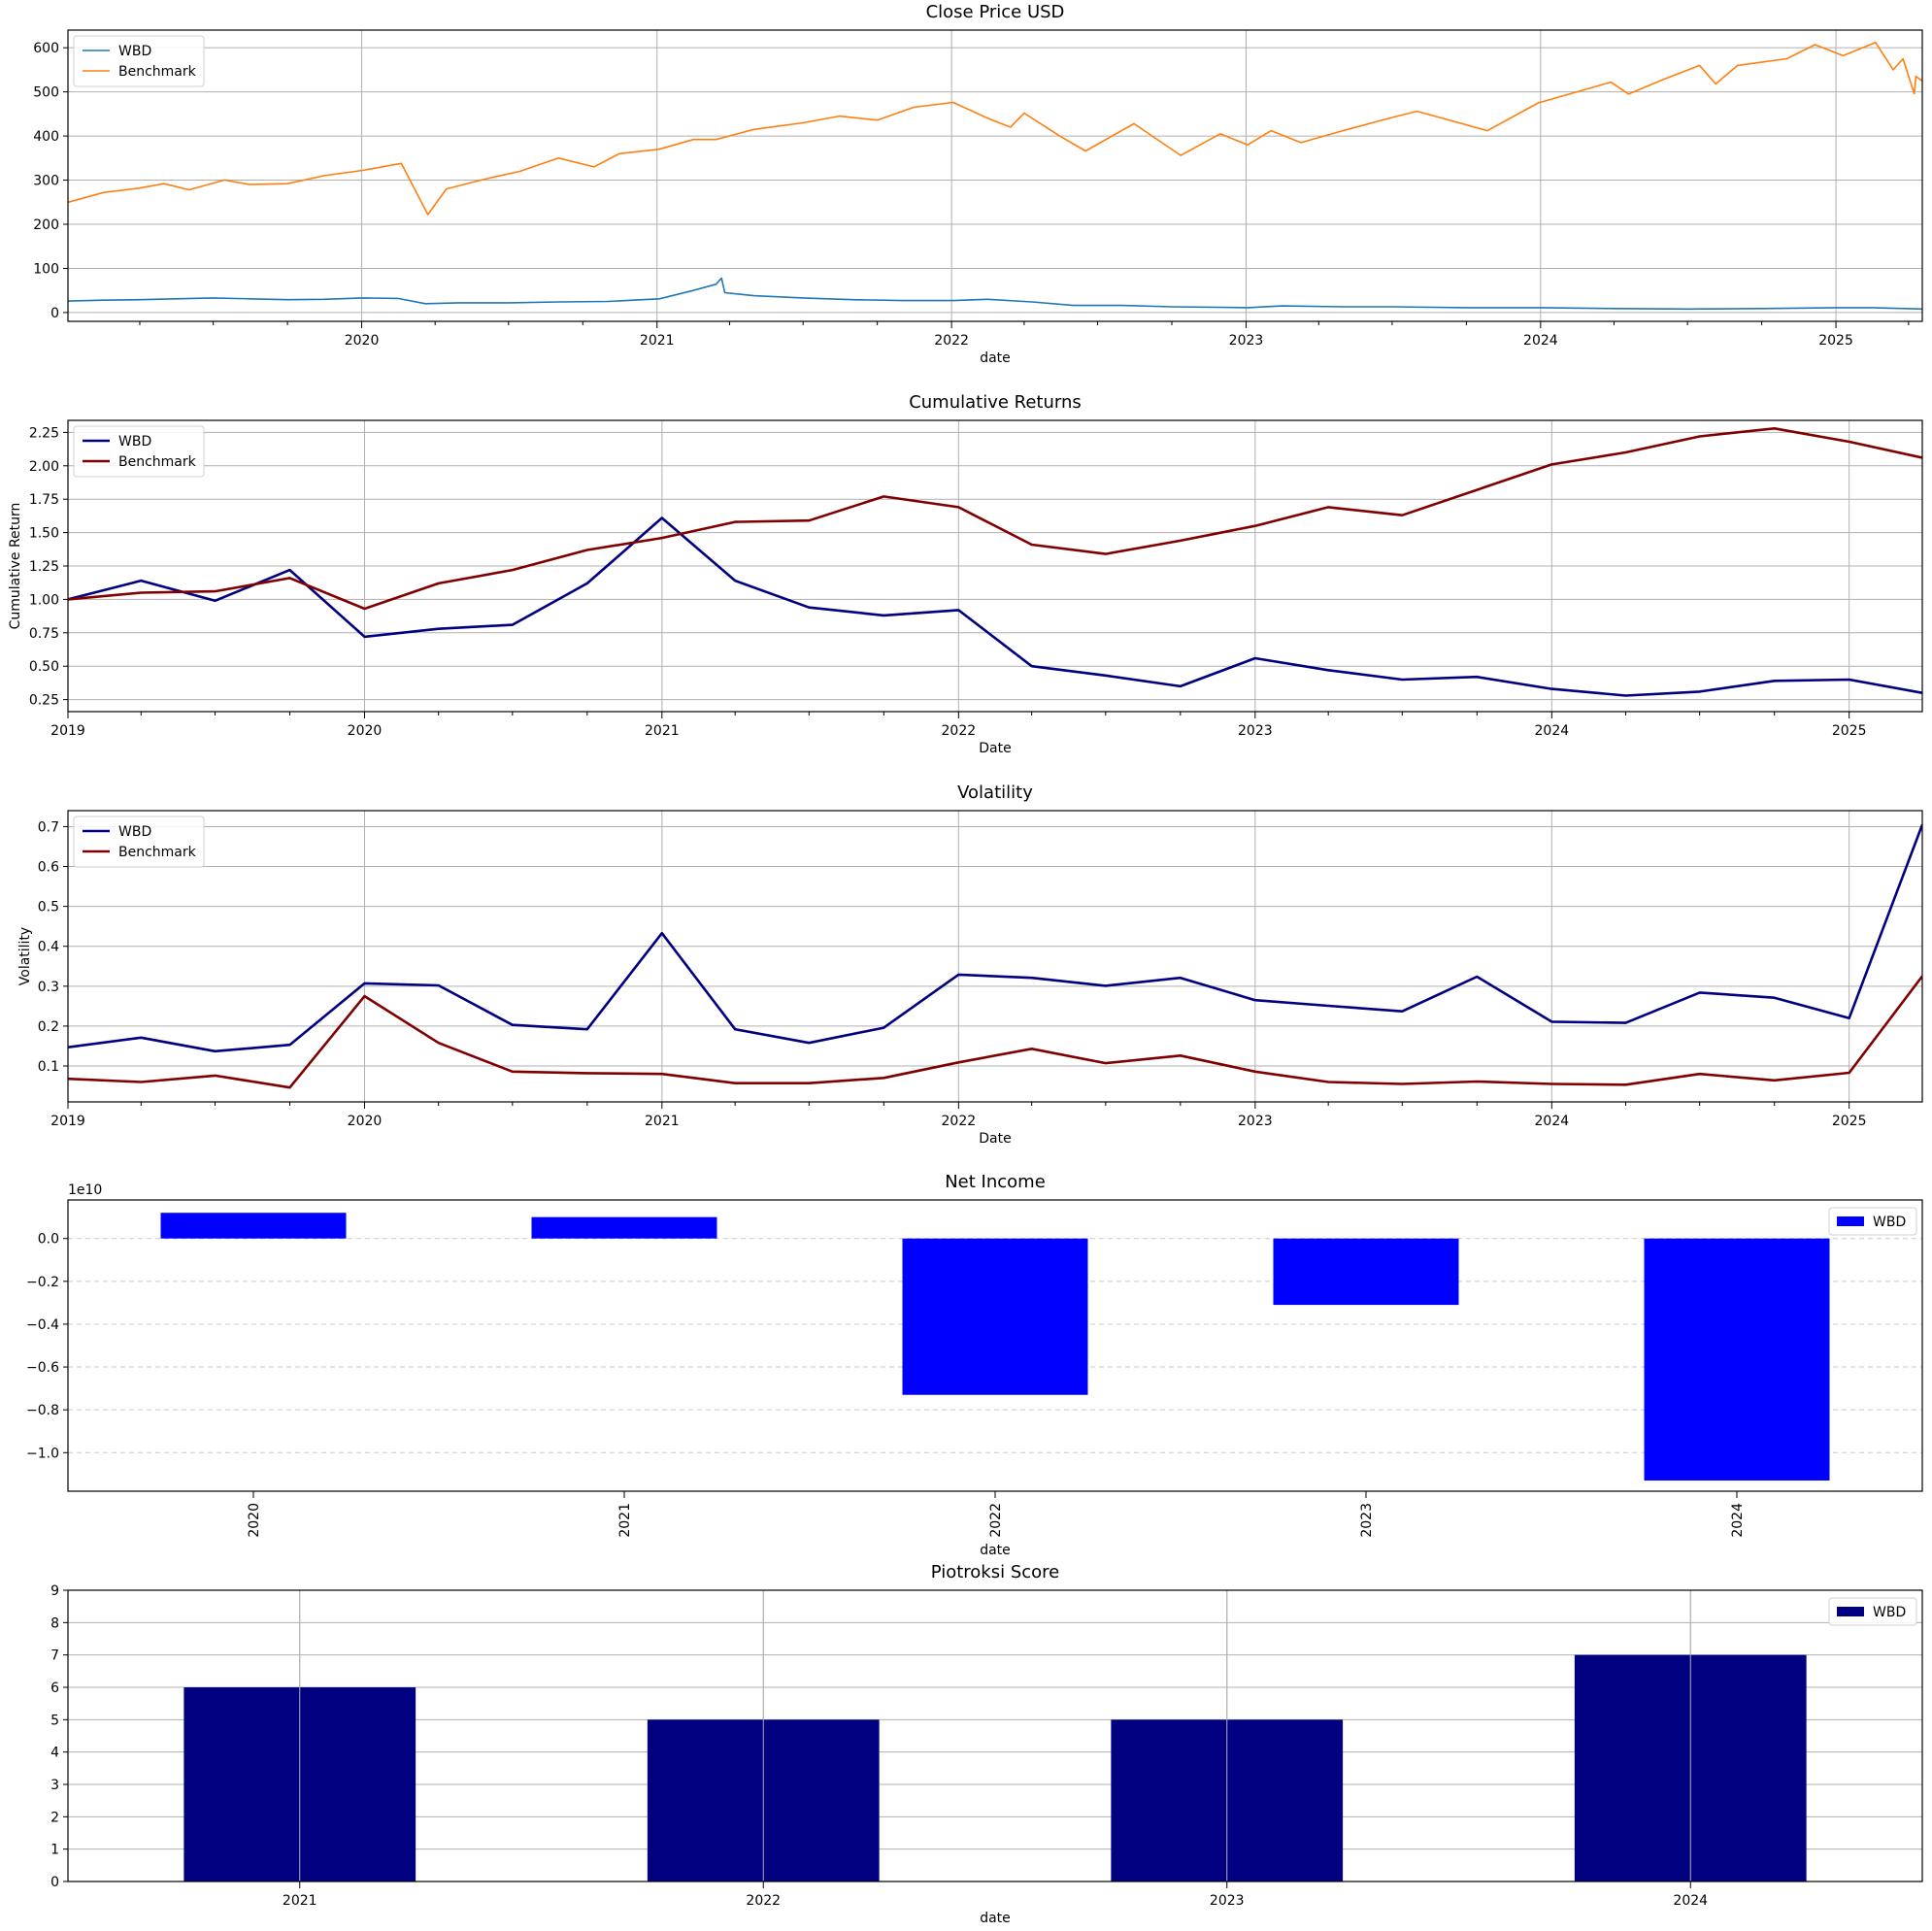 The image size is (1932, 1931). Describe the element at coordinates (49, 1027) in the screenshot. I see `y-tick-label: 0.2` at that location.